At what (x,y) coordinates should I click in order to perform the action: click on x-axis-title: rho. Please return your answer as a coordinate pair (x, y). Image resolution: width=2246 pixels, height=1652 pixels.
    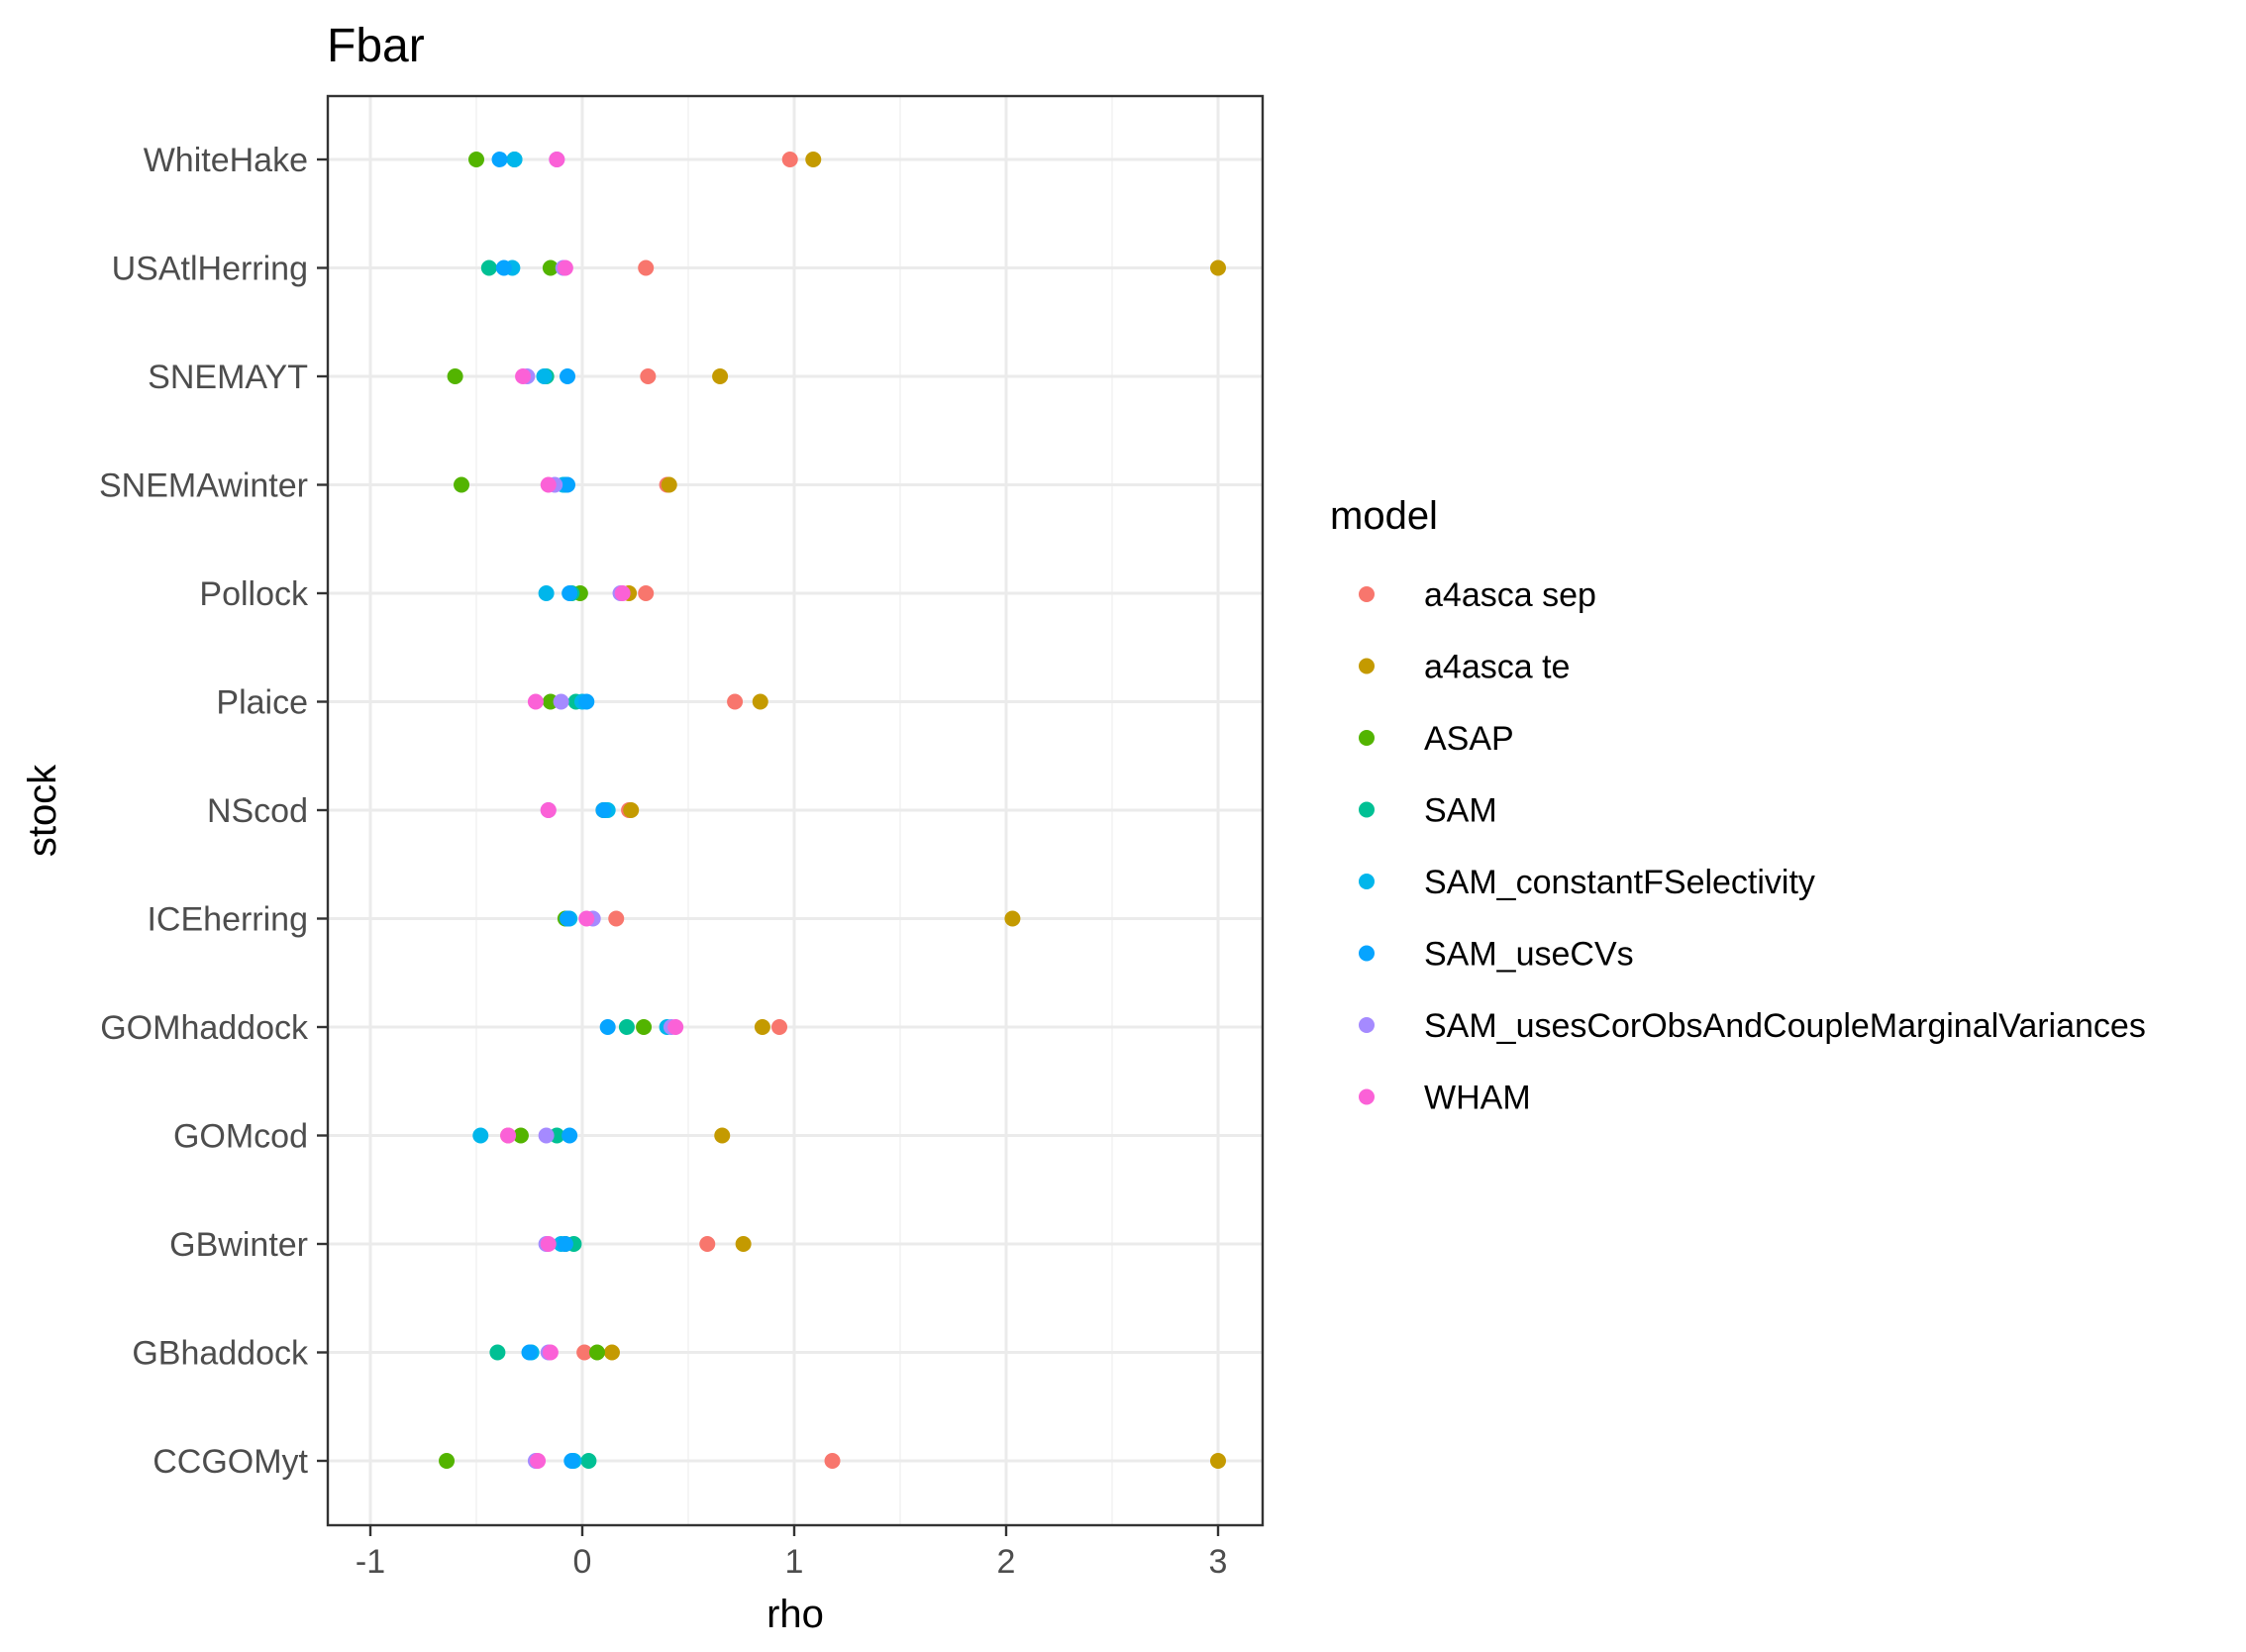
    Looking at the image, I should click on (795, 1615).